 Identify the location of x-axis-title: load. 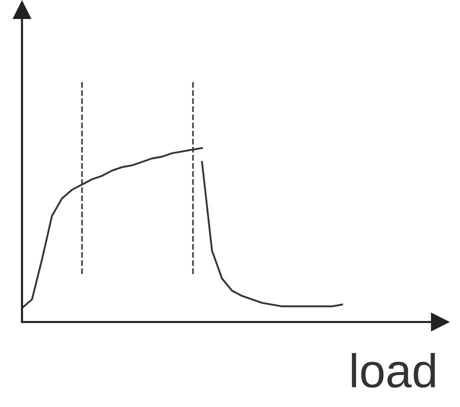
(393, 370).